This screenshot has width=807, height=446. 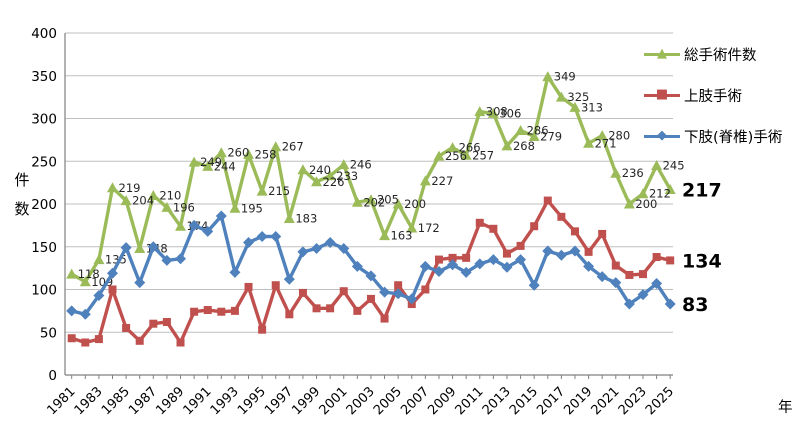 What do you see at coordinates (702, 261) in the screenshot?
I see `end-value-label: 134` at bounding box center [702, 261].